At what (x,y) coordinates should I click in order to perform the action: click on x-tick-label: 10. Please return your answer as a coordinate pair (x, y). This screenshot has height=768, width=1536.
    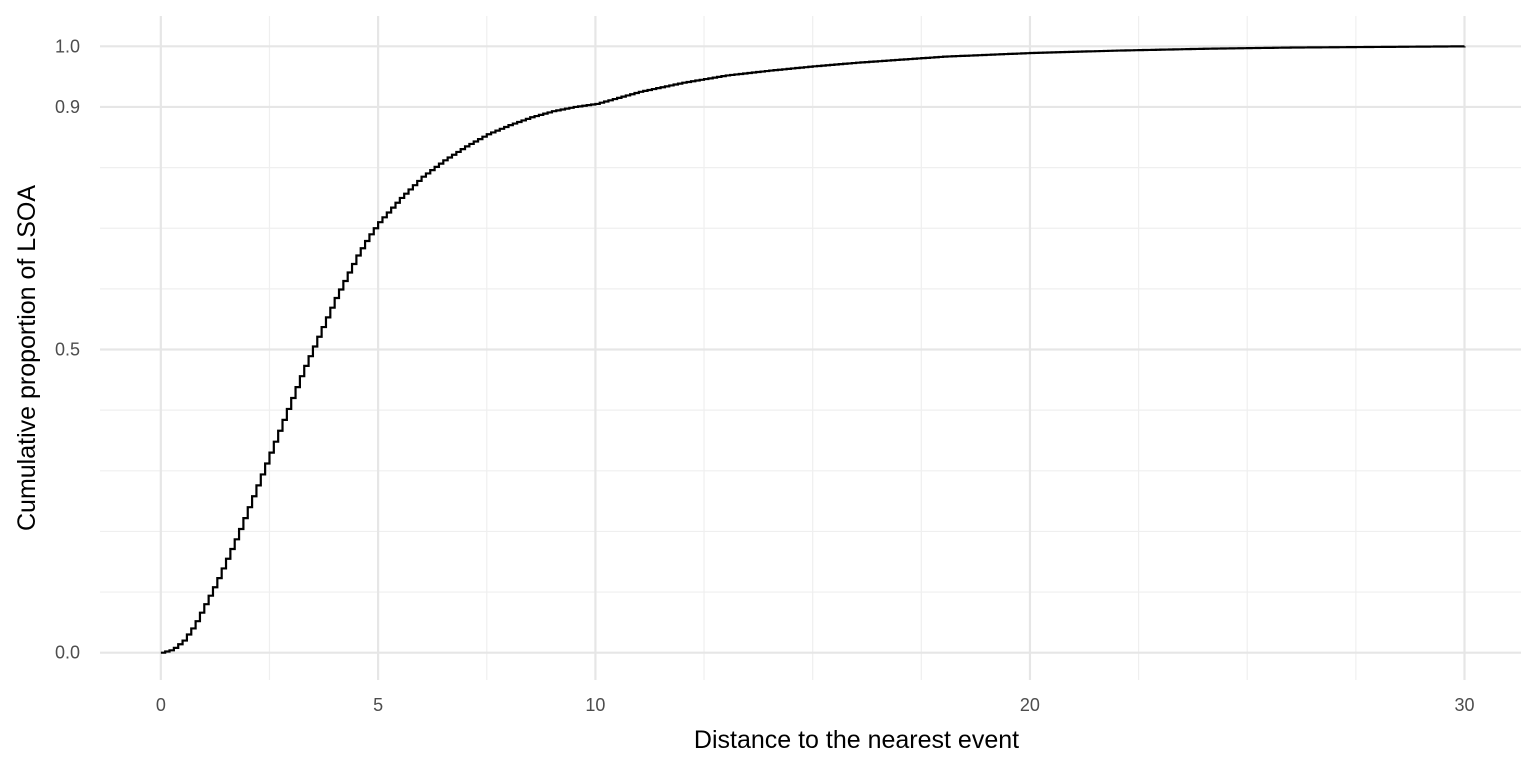
    Looking at the image, I should click on (595, 705).